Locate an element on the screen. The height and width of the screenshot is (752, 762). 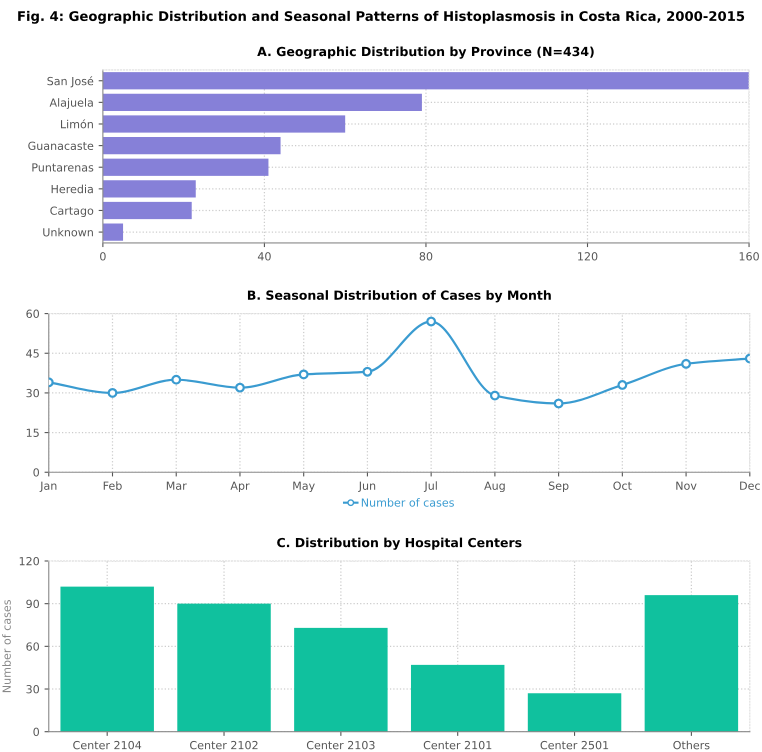
x-tick-label: Center 2103 is located at coordinates (340, 745).